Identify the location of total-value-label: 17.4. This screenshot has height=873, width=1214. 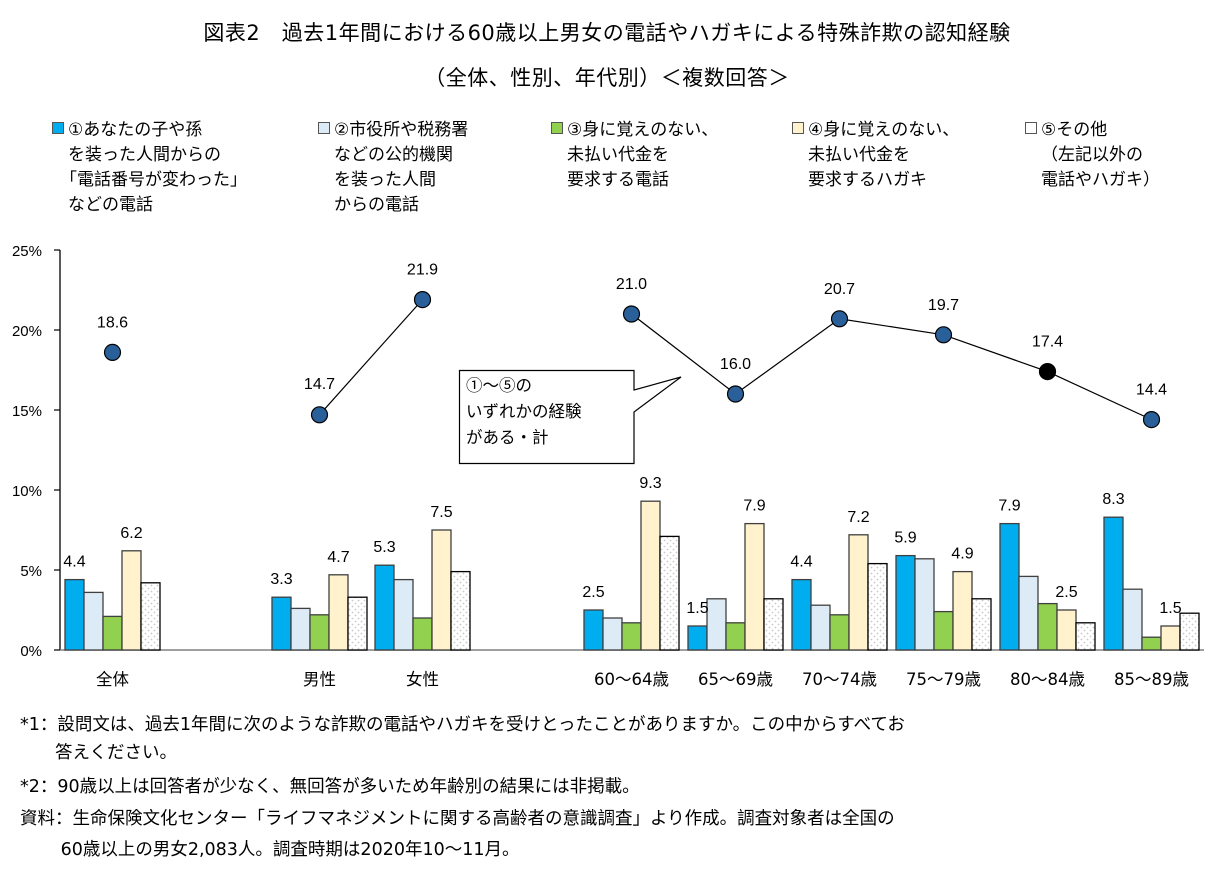
(1047, 342).